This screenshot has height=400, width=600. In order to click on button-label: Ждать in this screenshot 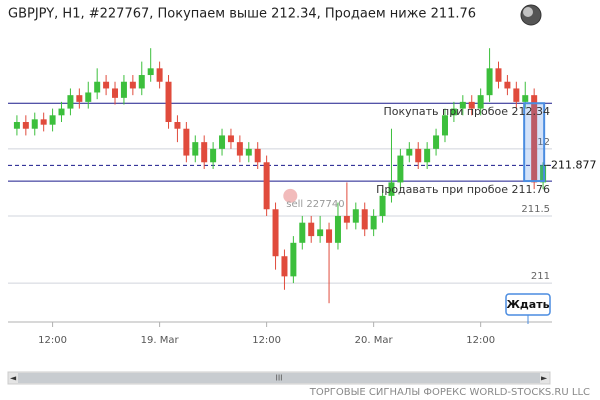, I will do `click(527, 304)`.